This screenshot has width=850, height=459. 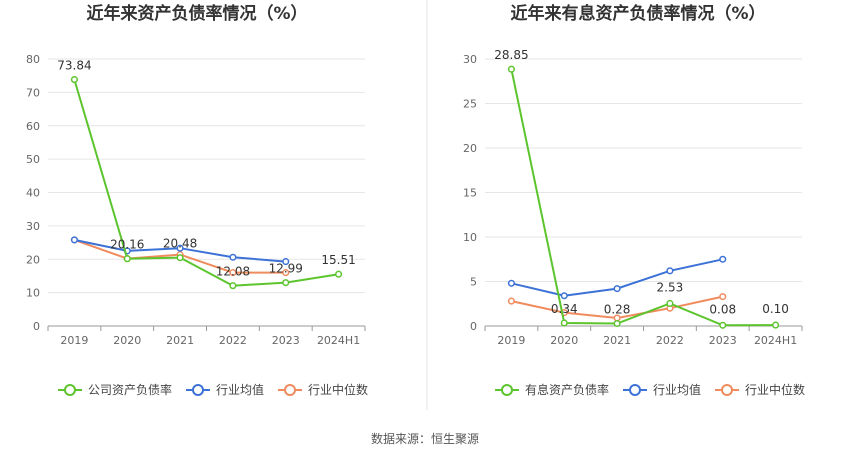 I want to click on data-label: 73.84, so click(x=74, y=66).